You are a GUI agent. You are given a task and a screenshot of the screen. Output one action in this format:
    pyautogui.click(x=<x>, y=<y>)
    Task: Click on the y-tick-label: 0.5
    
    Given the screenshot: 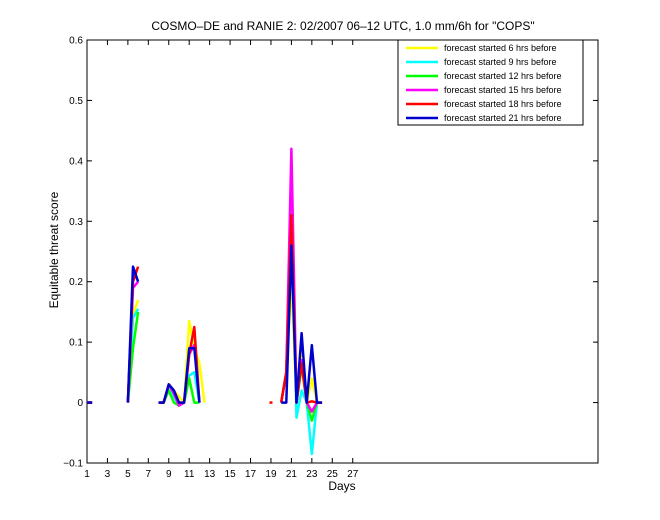 What is the action you would take?
    pyautogui.click(x=76, y=101)
    